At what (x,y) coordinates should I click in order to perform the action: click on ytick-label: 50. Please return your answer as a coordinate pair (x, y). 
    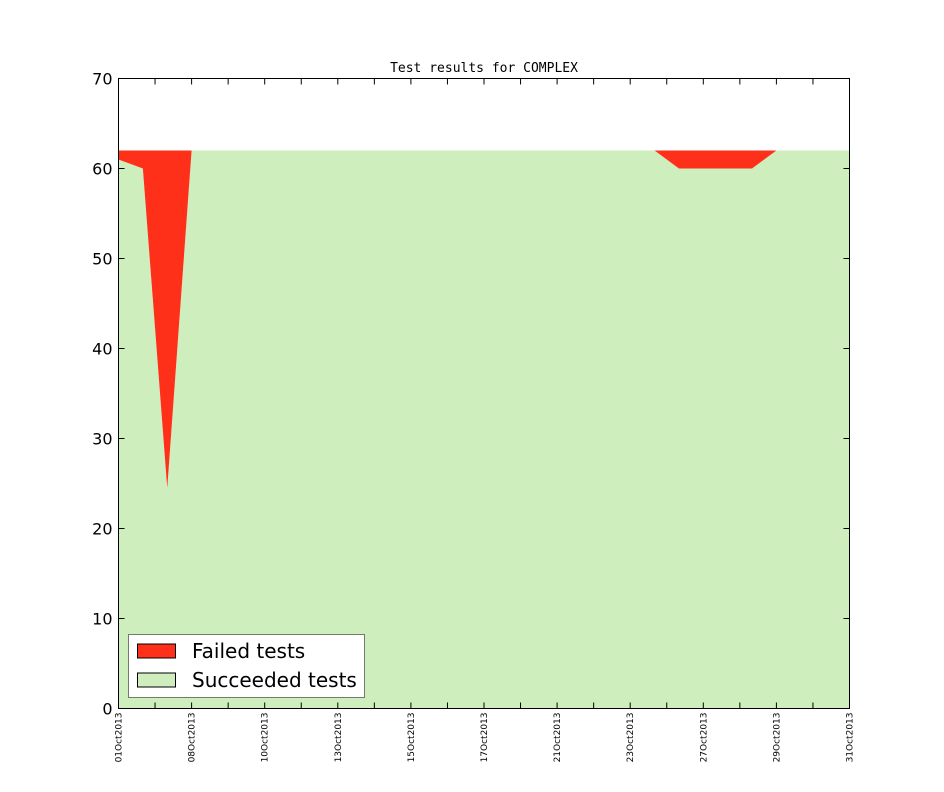
    Looking at the image, I should click on (102, 259).